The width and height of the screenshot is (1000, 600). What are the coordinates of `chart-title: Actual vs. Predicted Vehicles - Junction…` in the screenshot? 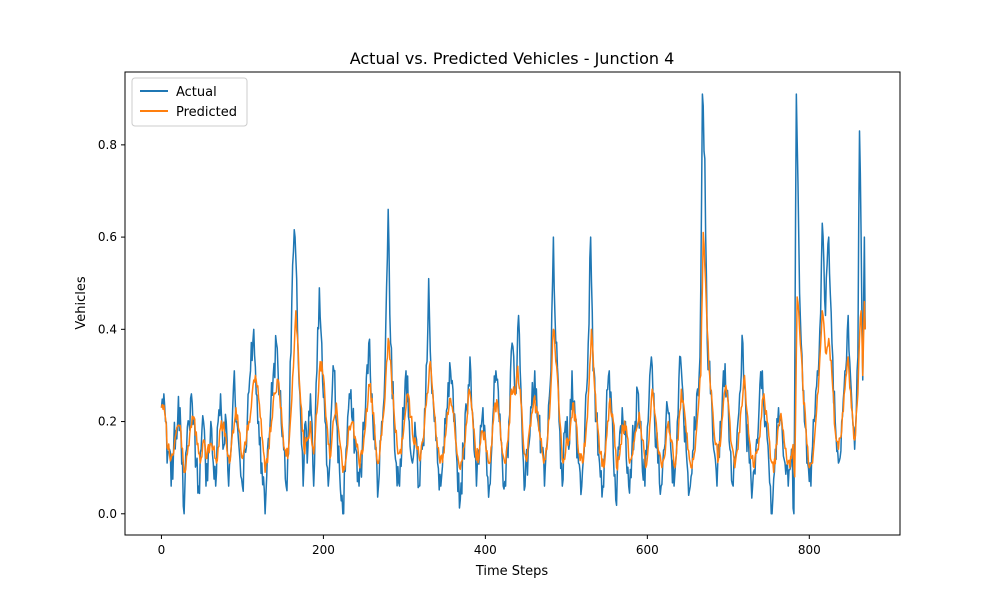 It's located at (512, 58).